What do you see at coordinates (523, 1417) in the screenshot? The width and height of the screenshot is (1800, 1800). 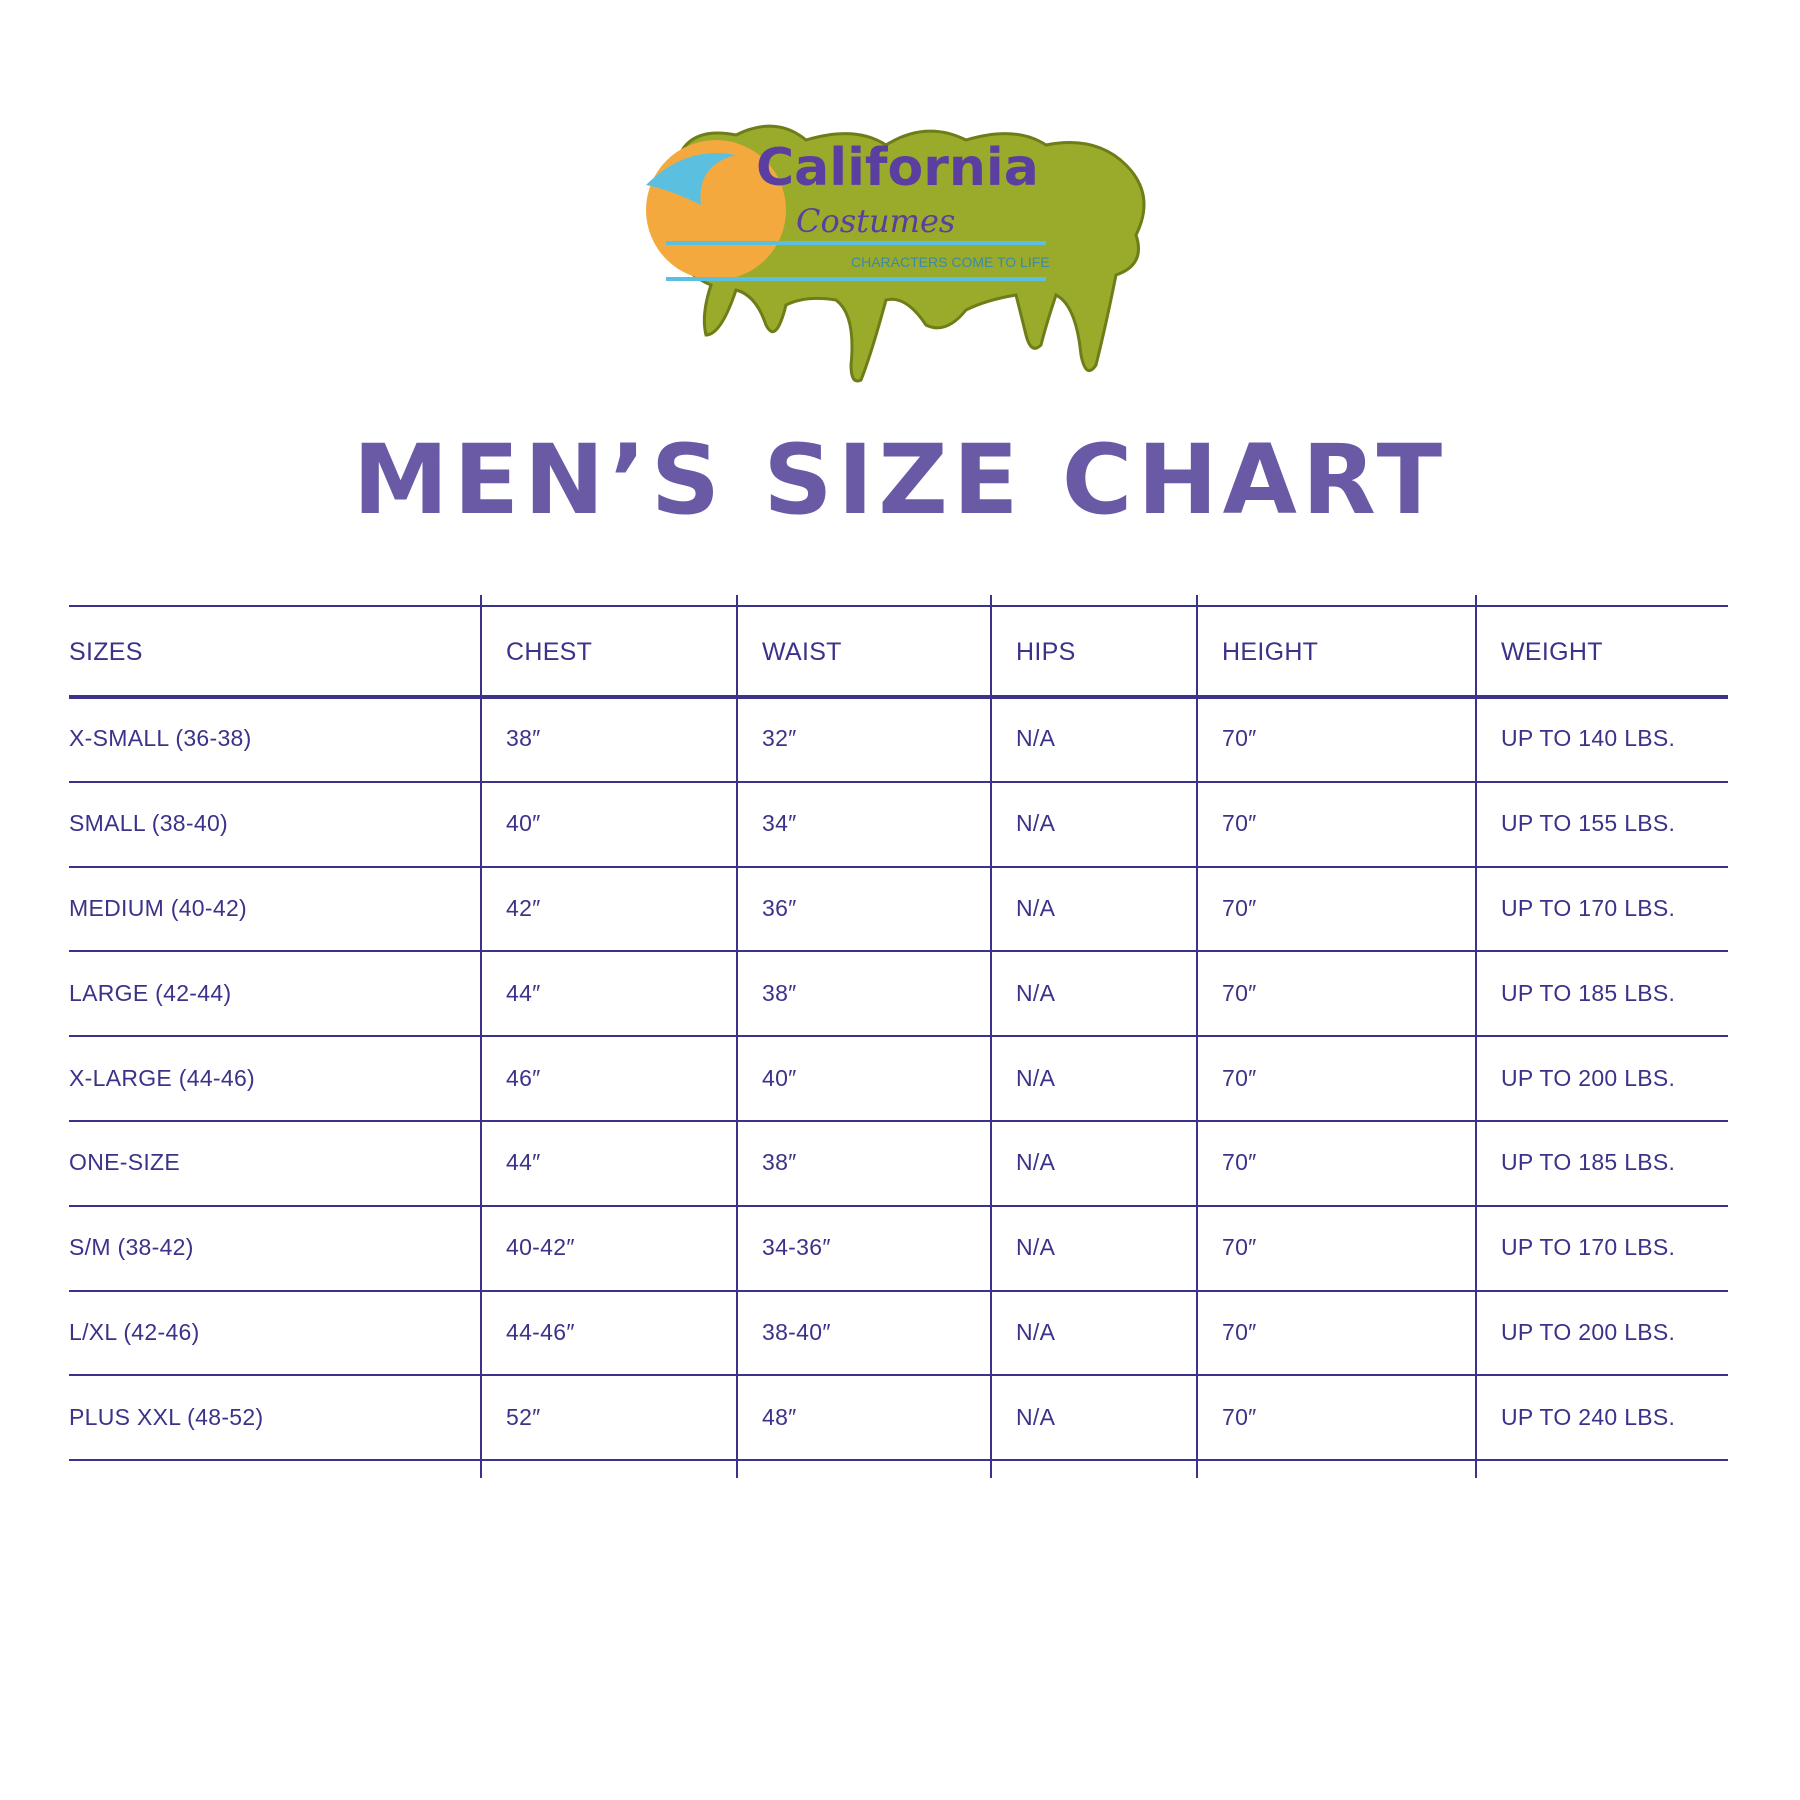 I see `table-cell: 52″` at bounding box center [523, 1417].